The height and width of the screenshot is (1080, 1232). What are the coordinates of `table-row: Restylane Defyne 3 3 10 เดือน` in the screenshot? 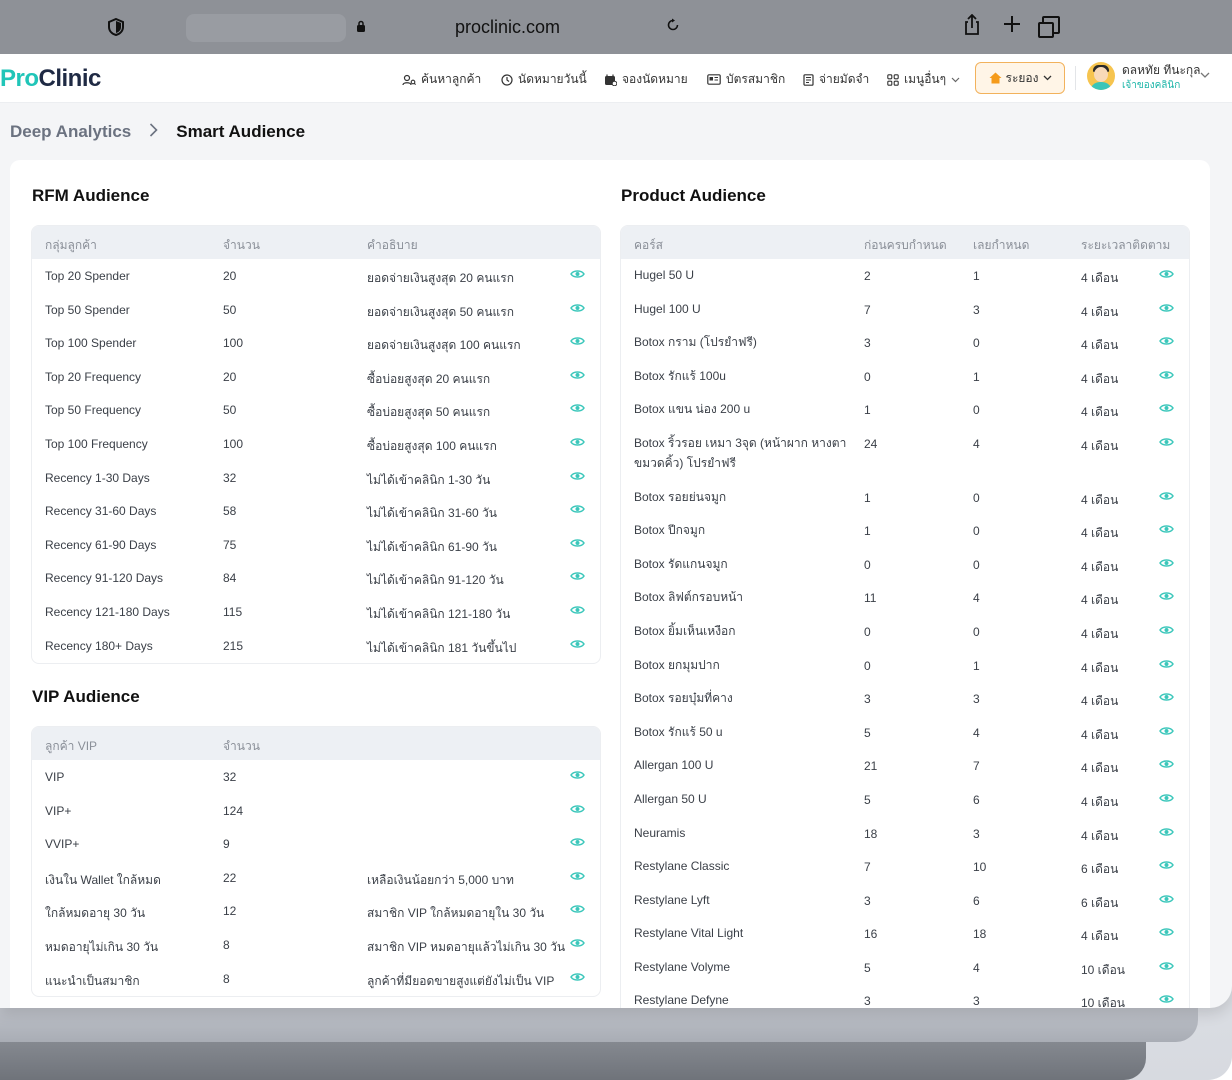 It's located at (905, 996).